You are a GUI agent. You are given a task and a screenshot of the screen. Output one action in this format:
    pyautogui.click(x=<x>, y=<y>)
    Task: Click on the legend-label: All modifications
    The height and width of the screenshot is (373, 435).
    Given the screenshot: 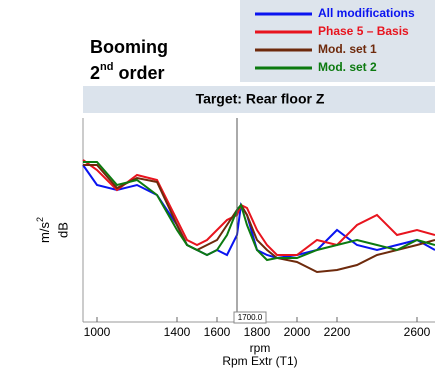 What is the action you would take?
    pyautogui.click(x=366, y=13)
    